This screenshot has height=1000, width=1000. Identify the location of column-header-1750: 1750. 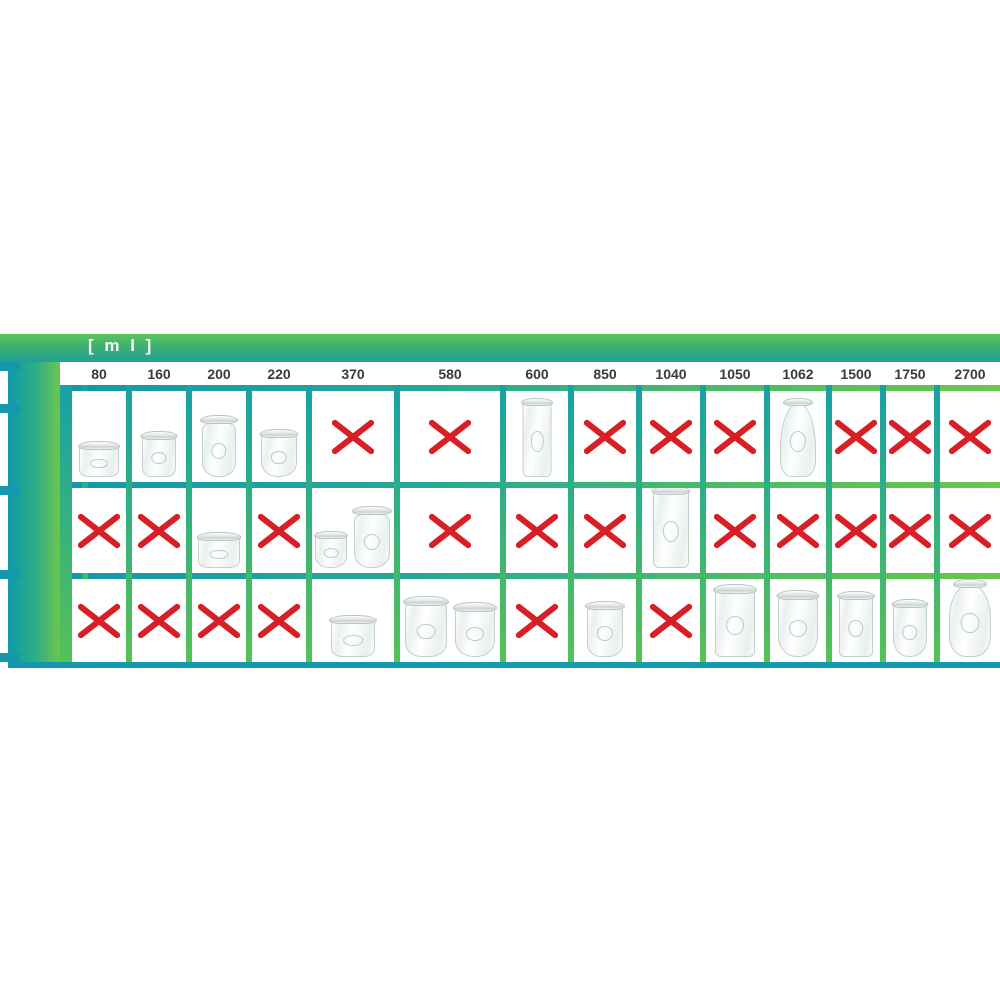
(910, 373).